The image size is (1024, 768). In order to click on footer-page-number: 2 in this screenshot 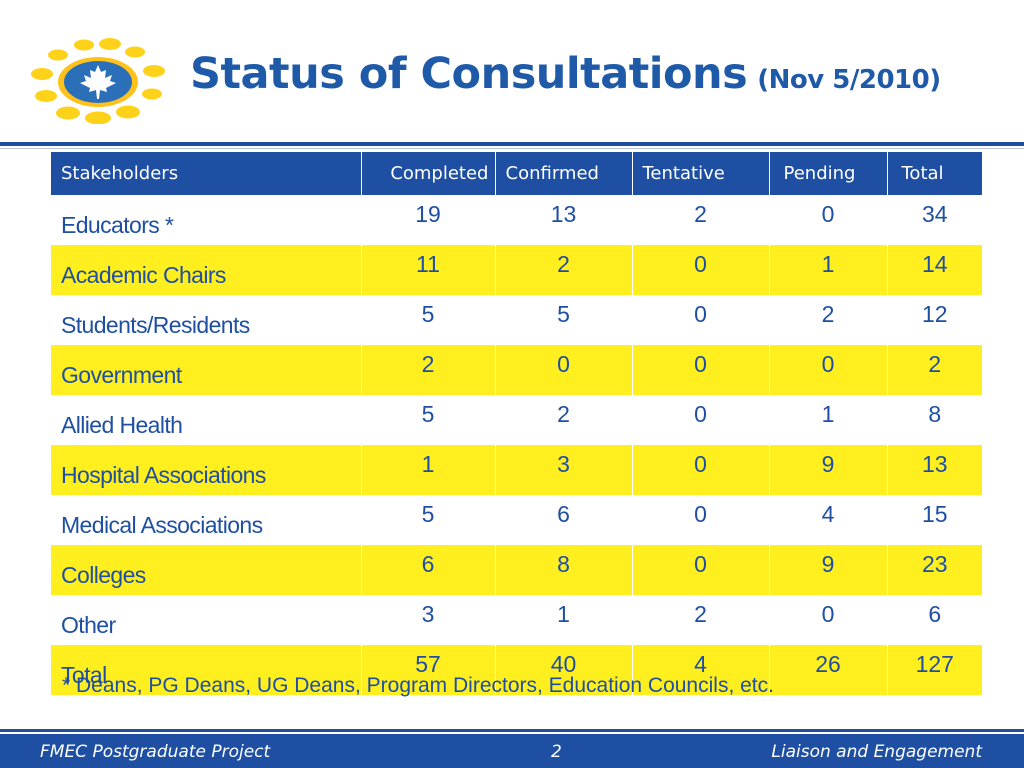, I will do `click(556, 752)`.